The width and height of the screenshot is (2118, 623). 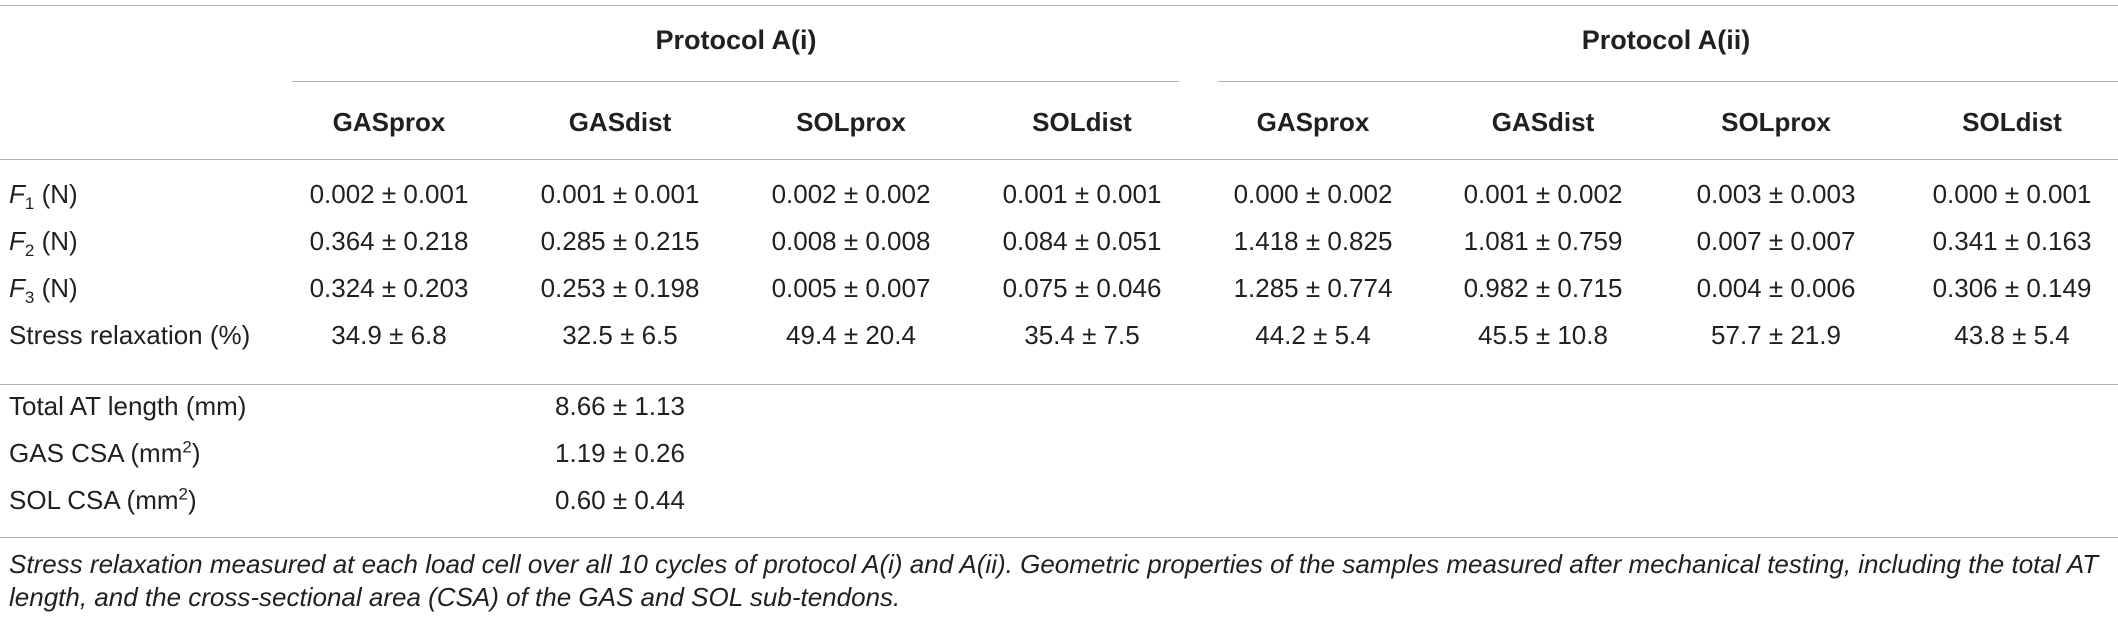 What do you see at coordinates (620, 500) in the screenshot?
I see `table-cell: 0.60 ± 0.44` at bounding box center [620, 500].